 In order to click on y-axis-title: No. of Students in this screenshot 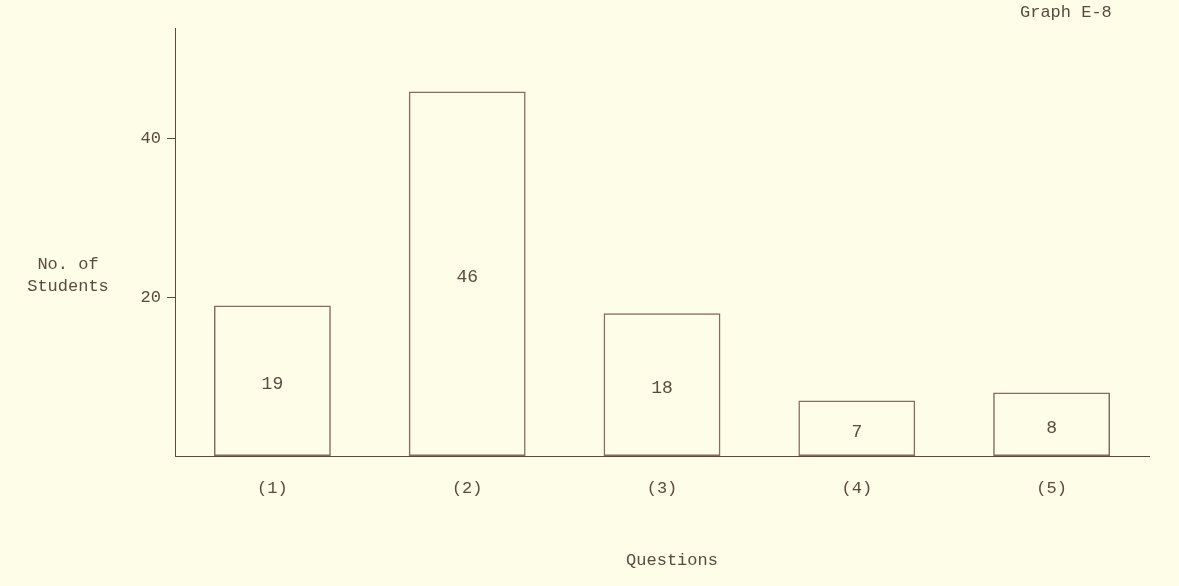, I will do `click(68, 275)`.